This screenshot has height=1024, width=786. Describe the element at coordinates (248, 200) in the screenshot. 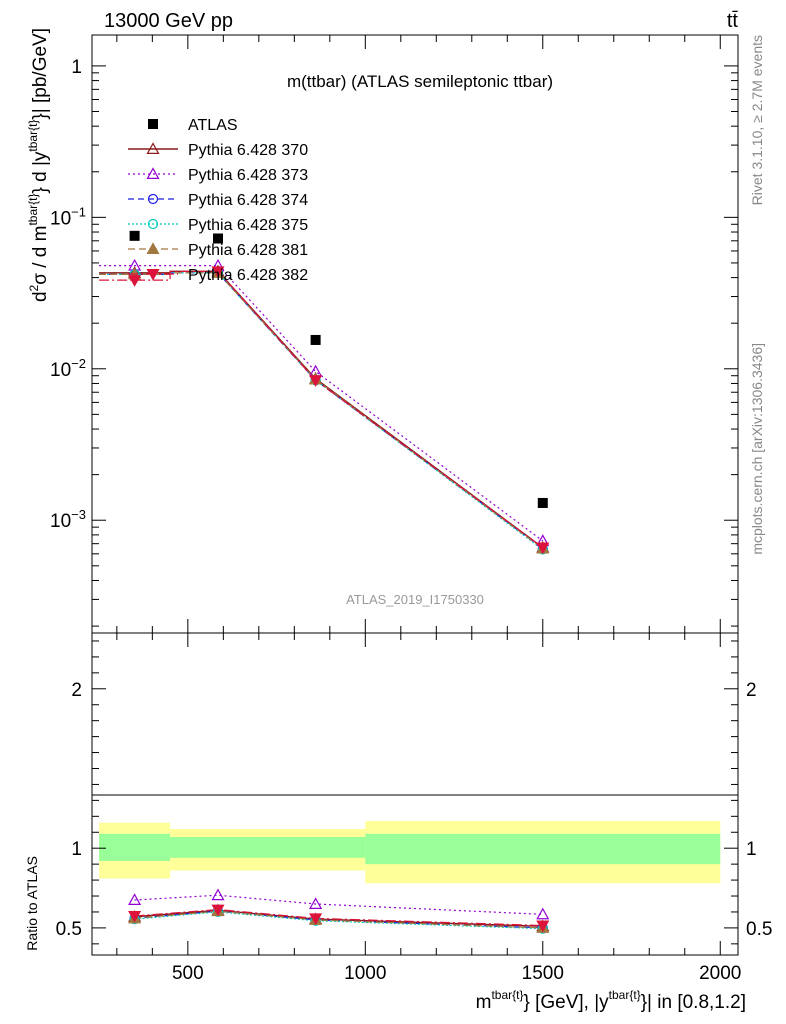

I see `legend-label-pythia-6-428-374: Pythia 6.428 374` at that location.